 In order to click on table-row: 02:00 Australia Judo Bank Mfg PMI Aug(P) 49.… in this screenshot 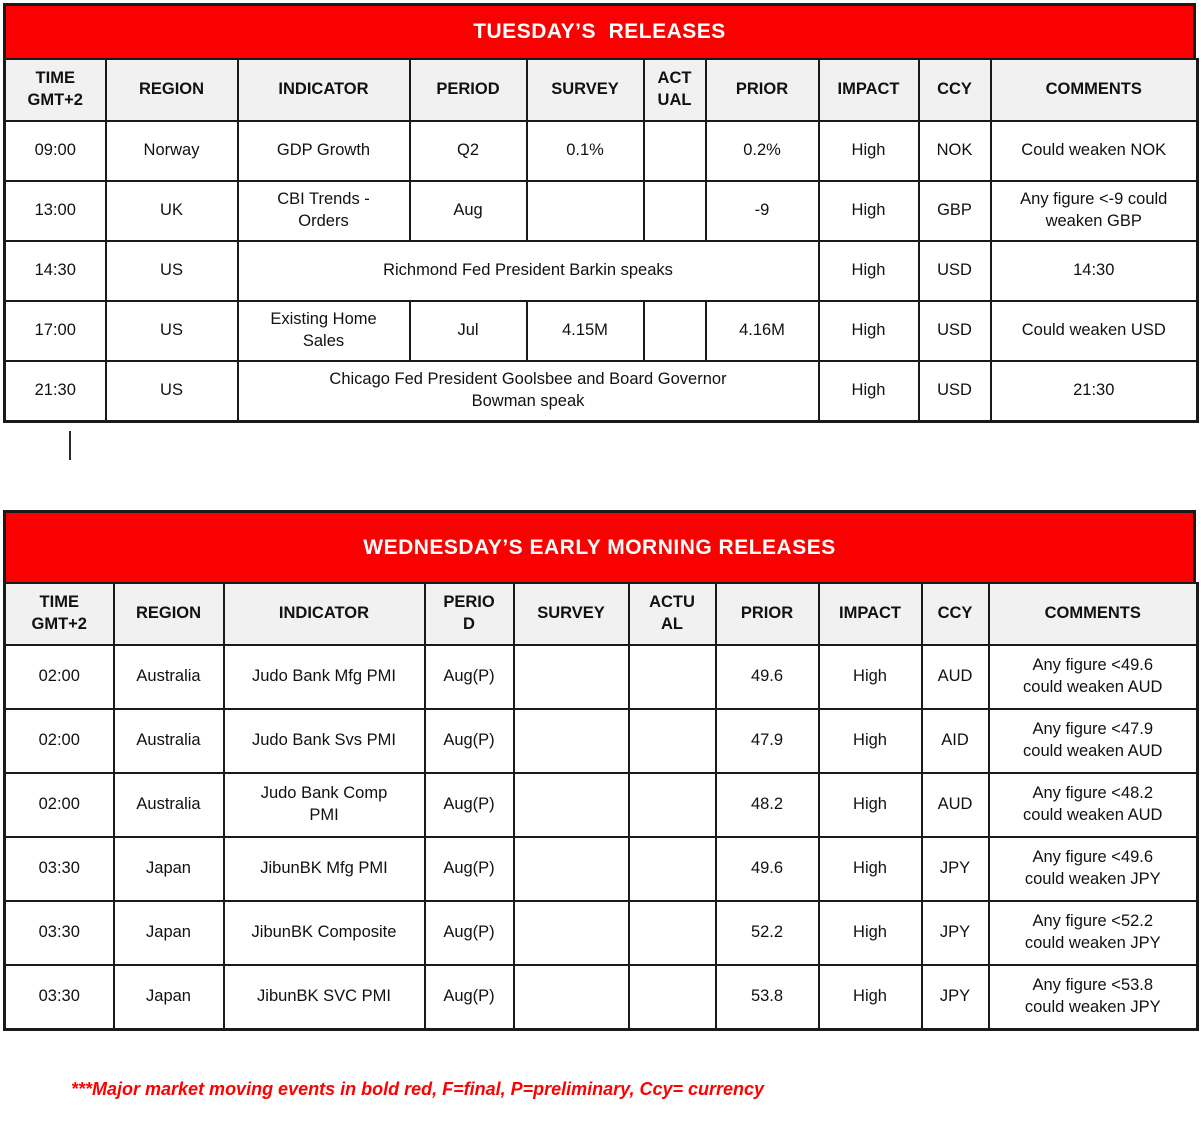, I will do `click(601, 677)`.